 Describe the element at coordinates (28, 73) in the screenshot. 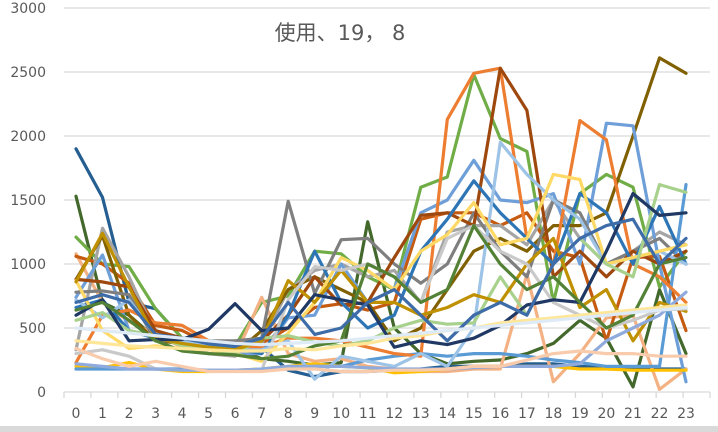

I see `y-tick-label: 2500` at that location.